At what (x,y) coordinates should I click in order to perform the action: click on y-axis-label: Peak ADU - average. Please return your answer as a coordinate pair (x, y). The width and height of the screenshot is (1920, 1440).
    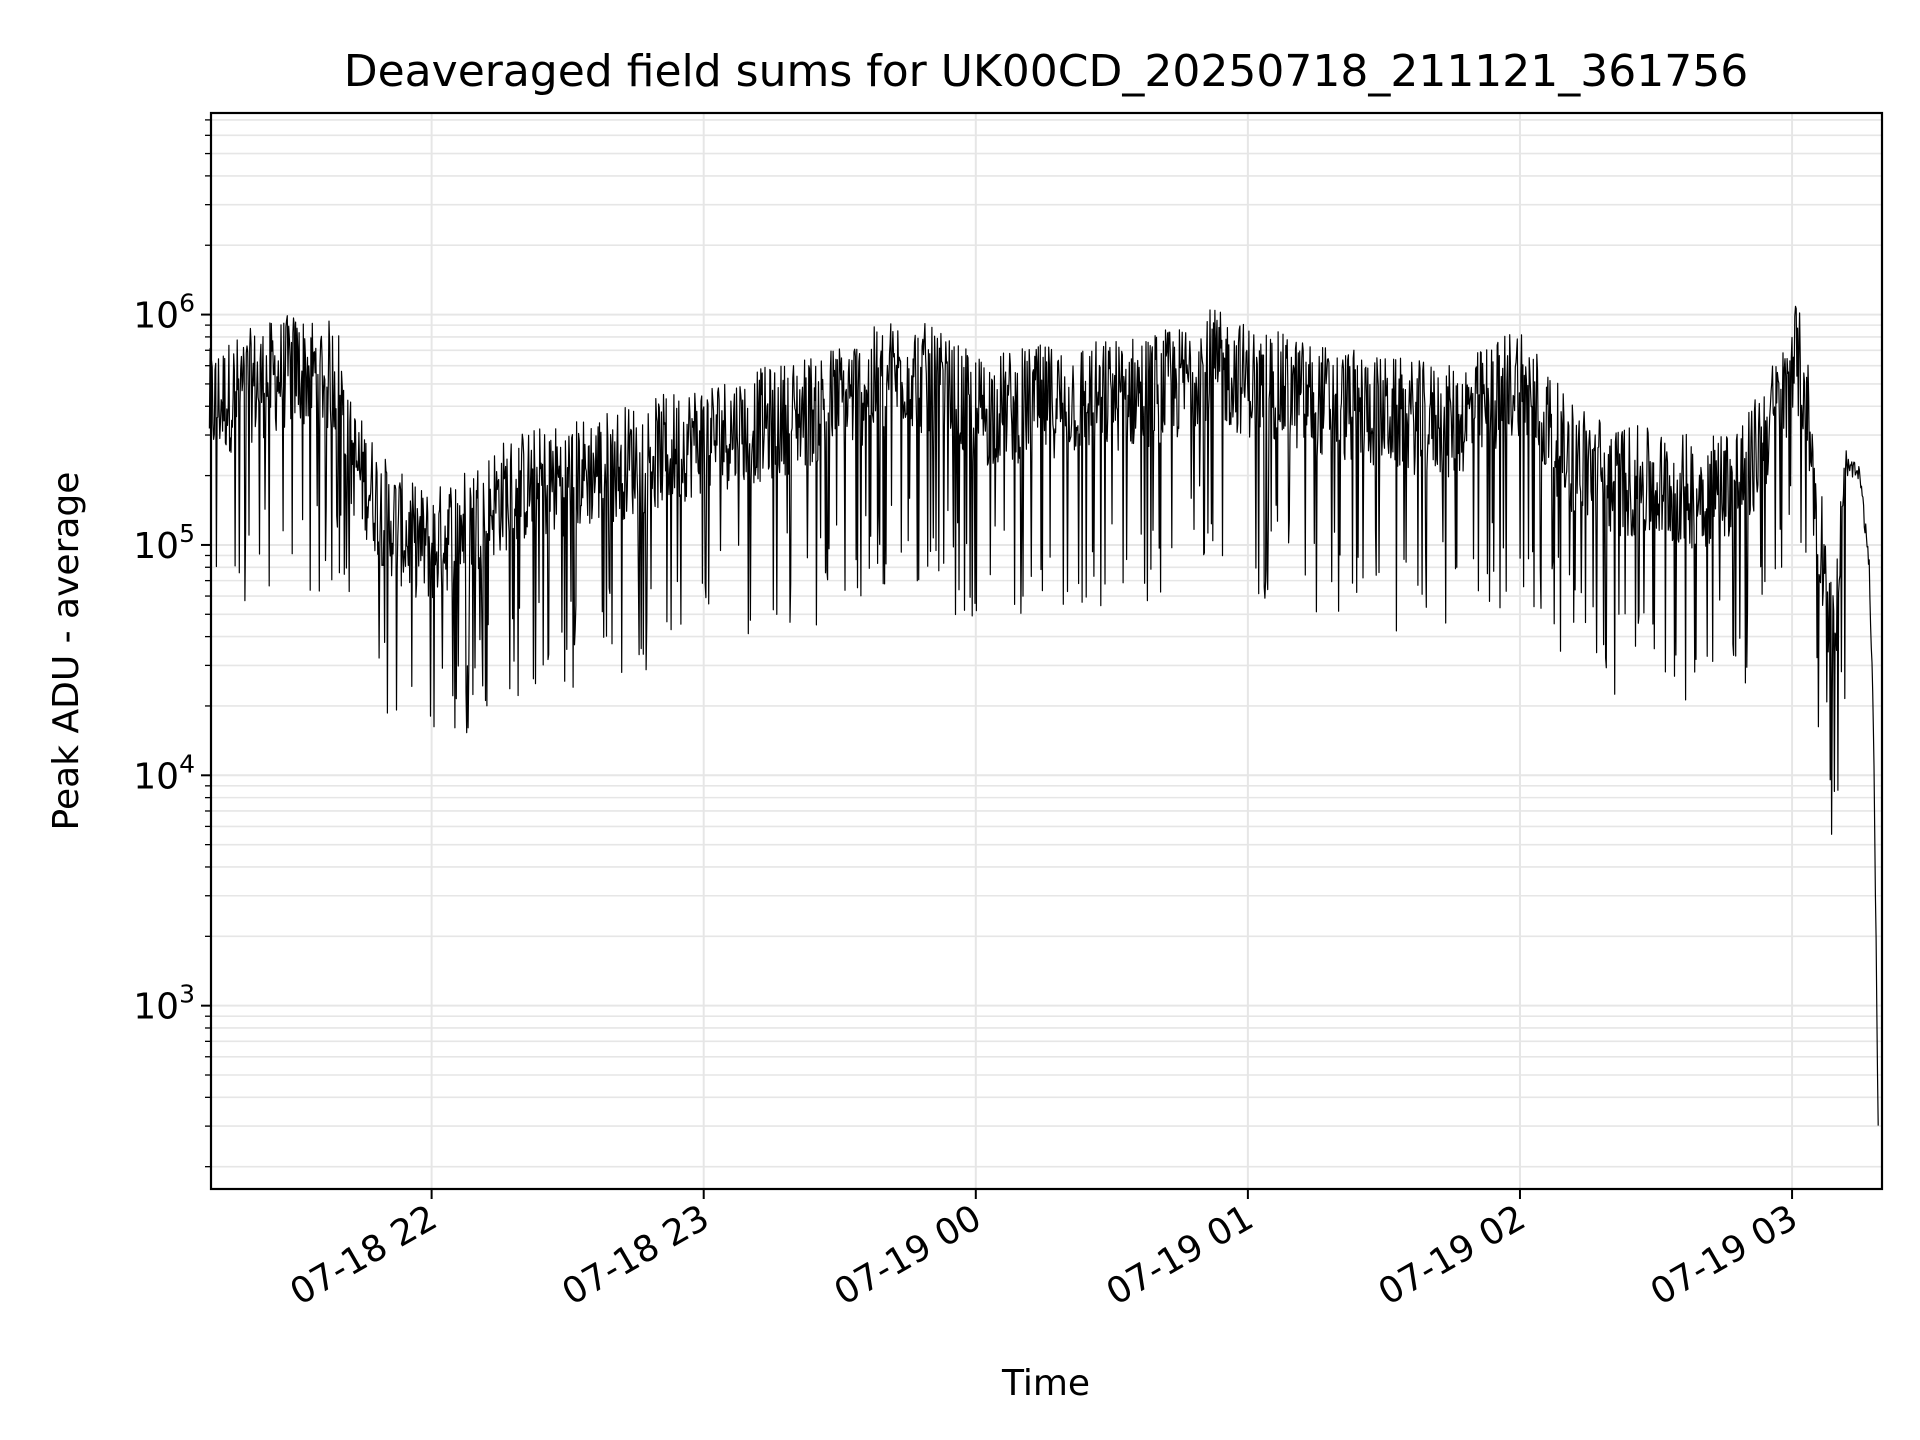
    Looking at the image, I should click on (66, 651).